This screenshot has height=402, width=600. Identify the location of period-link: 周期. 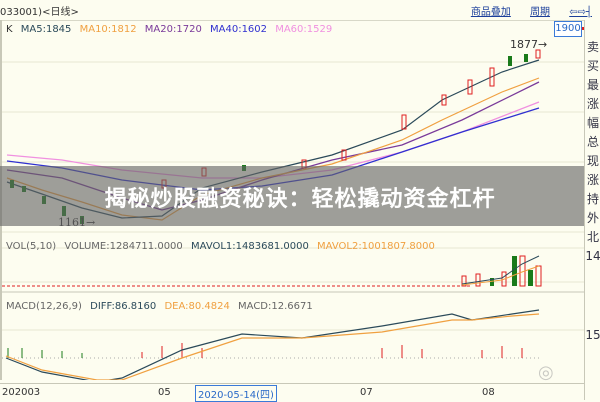
(540, 12).